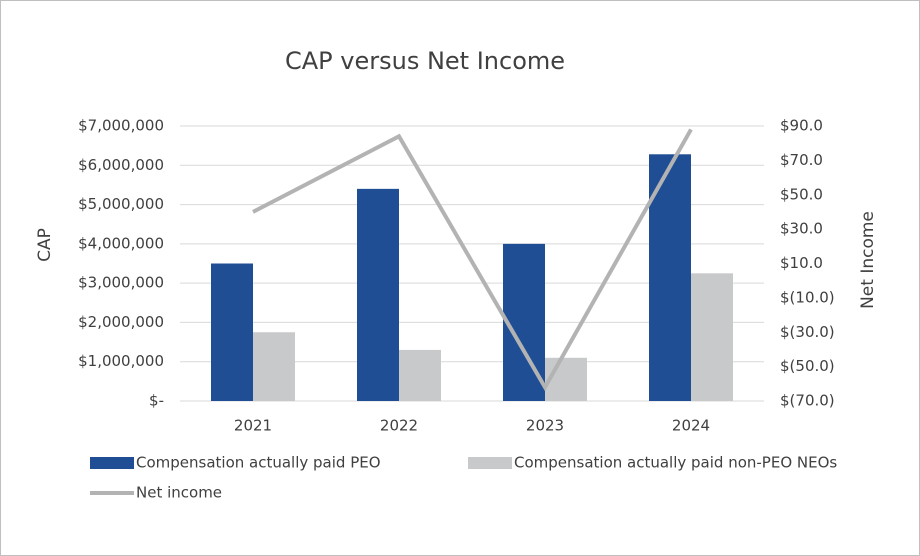 Image resolution: width=920 pixels, height=556 pixels. I want to click on y-tick-label: $-, so click(156, 401).